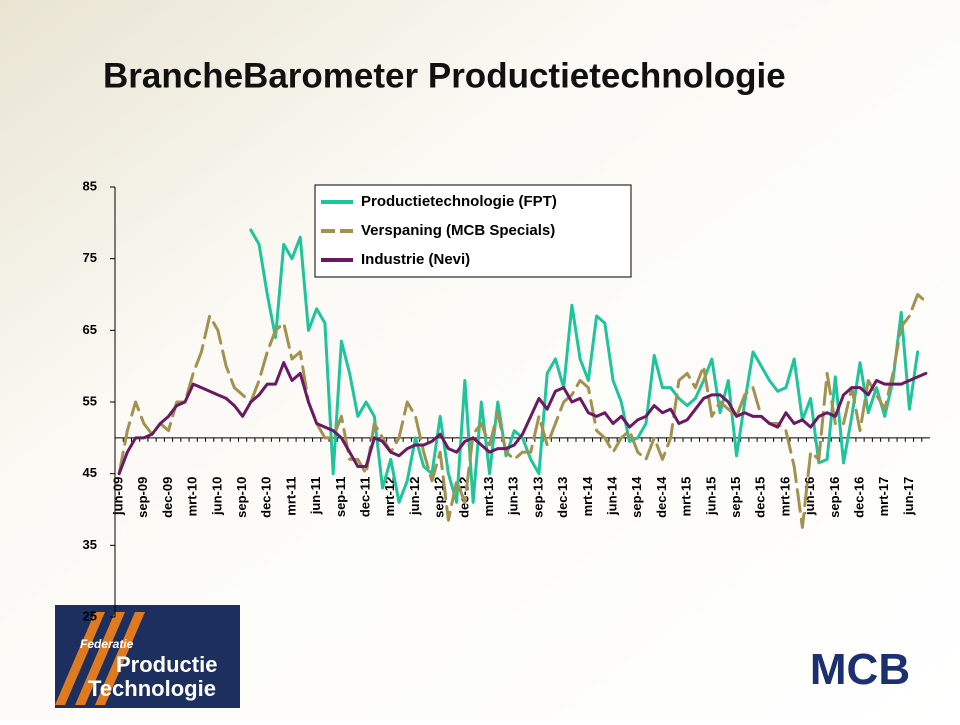 This screenshot has height=725, width=960. What do you see at coordinates (439, 497) in the screenshot?
I see `x-tick-label: sep-12` at bounding box center [439, 497].